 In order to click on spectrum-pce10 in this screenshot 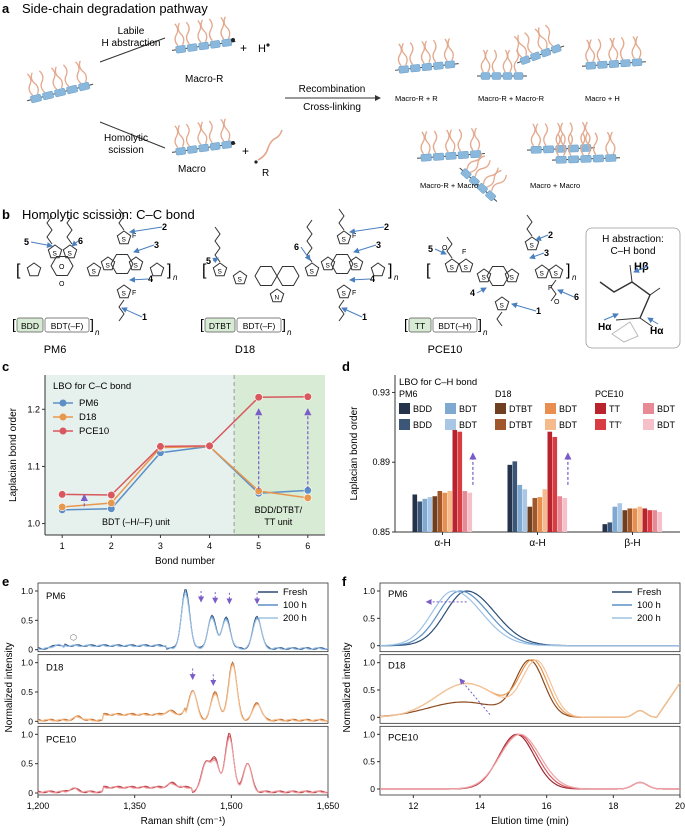, I will do `click(183, 763)`.